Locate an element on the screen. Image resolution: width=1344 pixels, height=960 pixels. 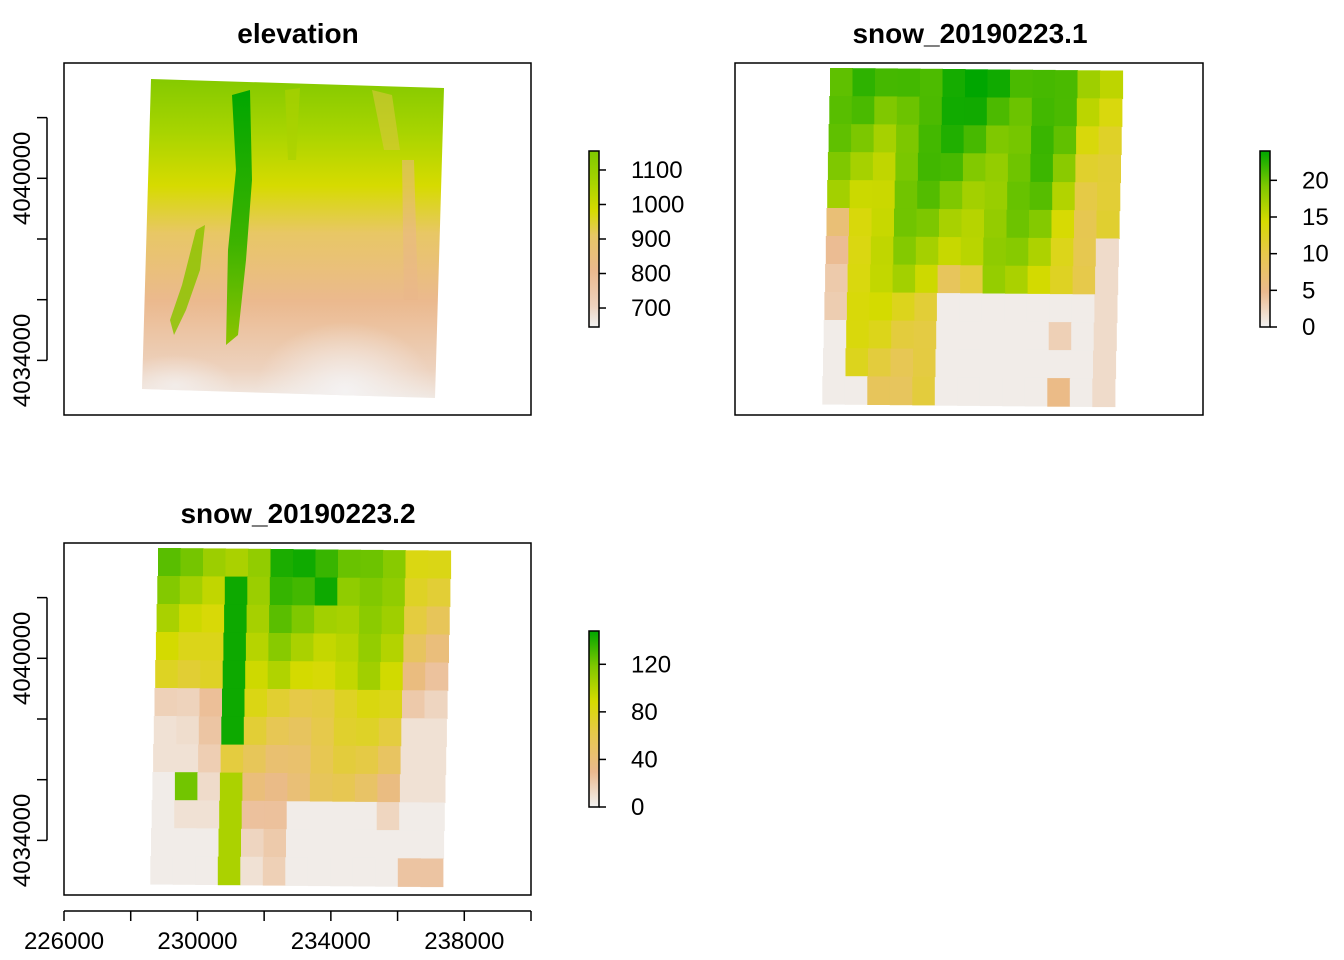
x-tick-label: 230000 is located at coordinates (197, 941).